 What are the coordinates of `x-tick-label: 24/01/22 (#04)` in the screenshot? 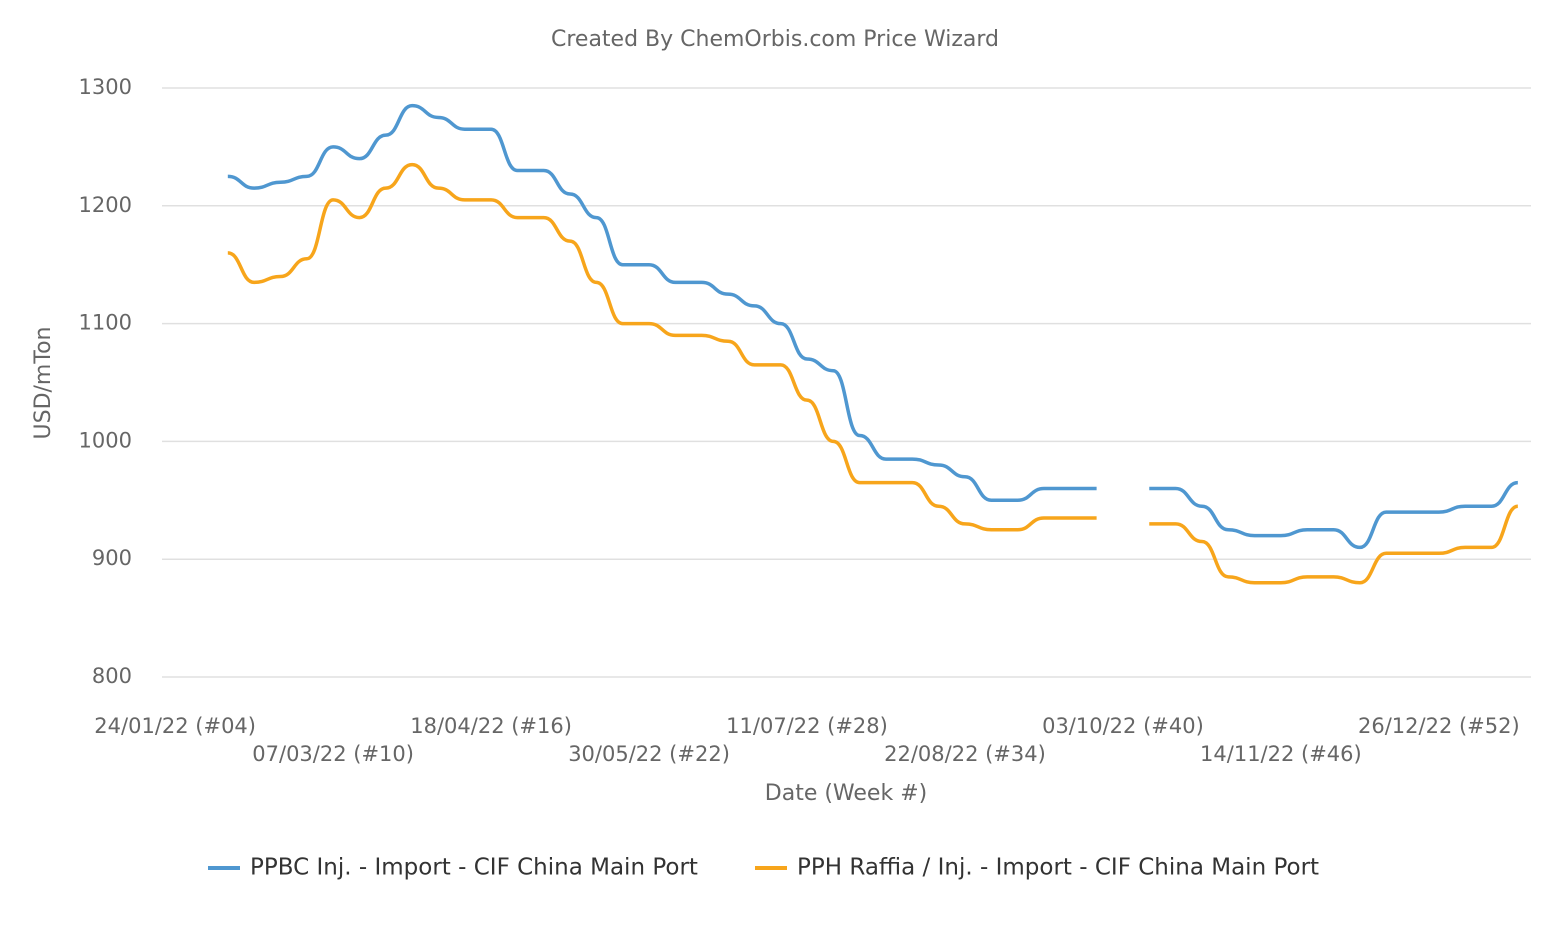 It's located at (175, 726).